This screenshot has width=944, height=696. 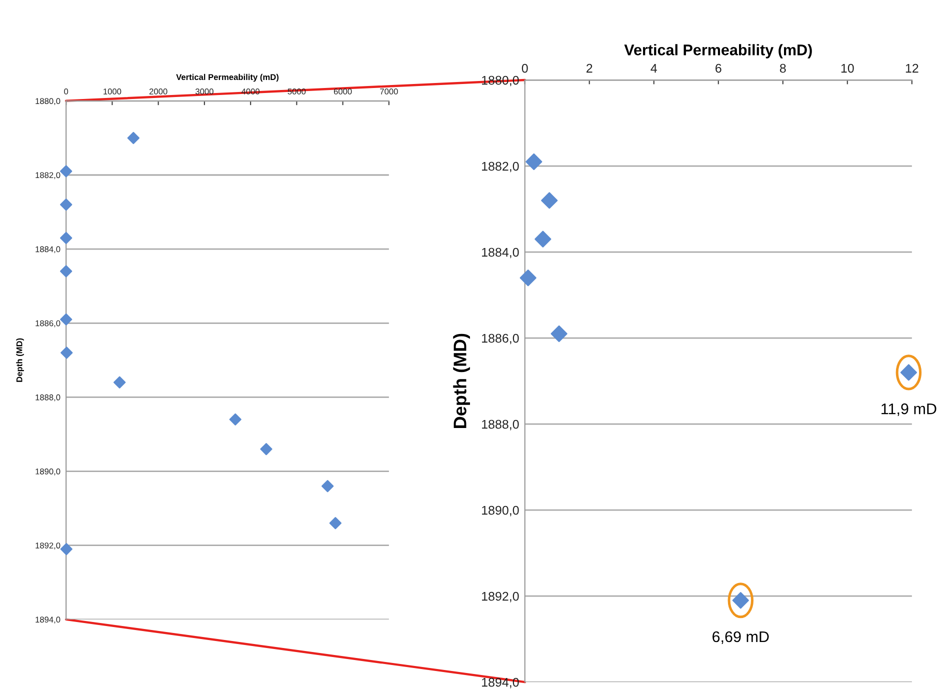 I want to click on annotation: 11,9 mD, so click(x=909, y=409).